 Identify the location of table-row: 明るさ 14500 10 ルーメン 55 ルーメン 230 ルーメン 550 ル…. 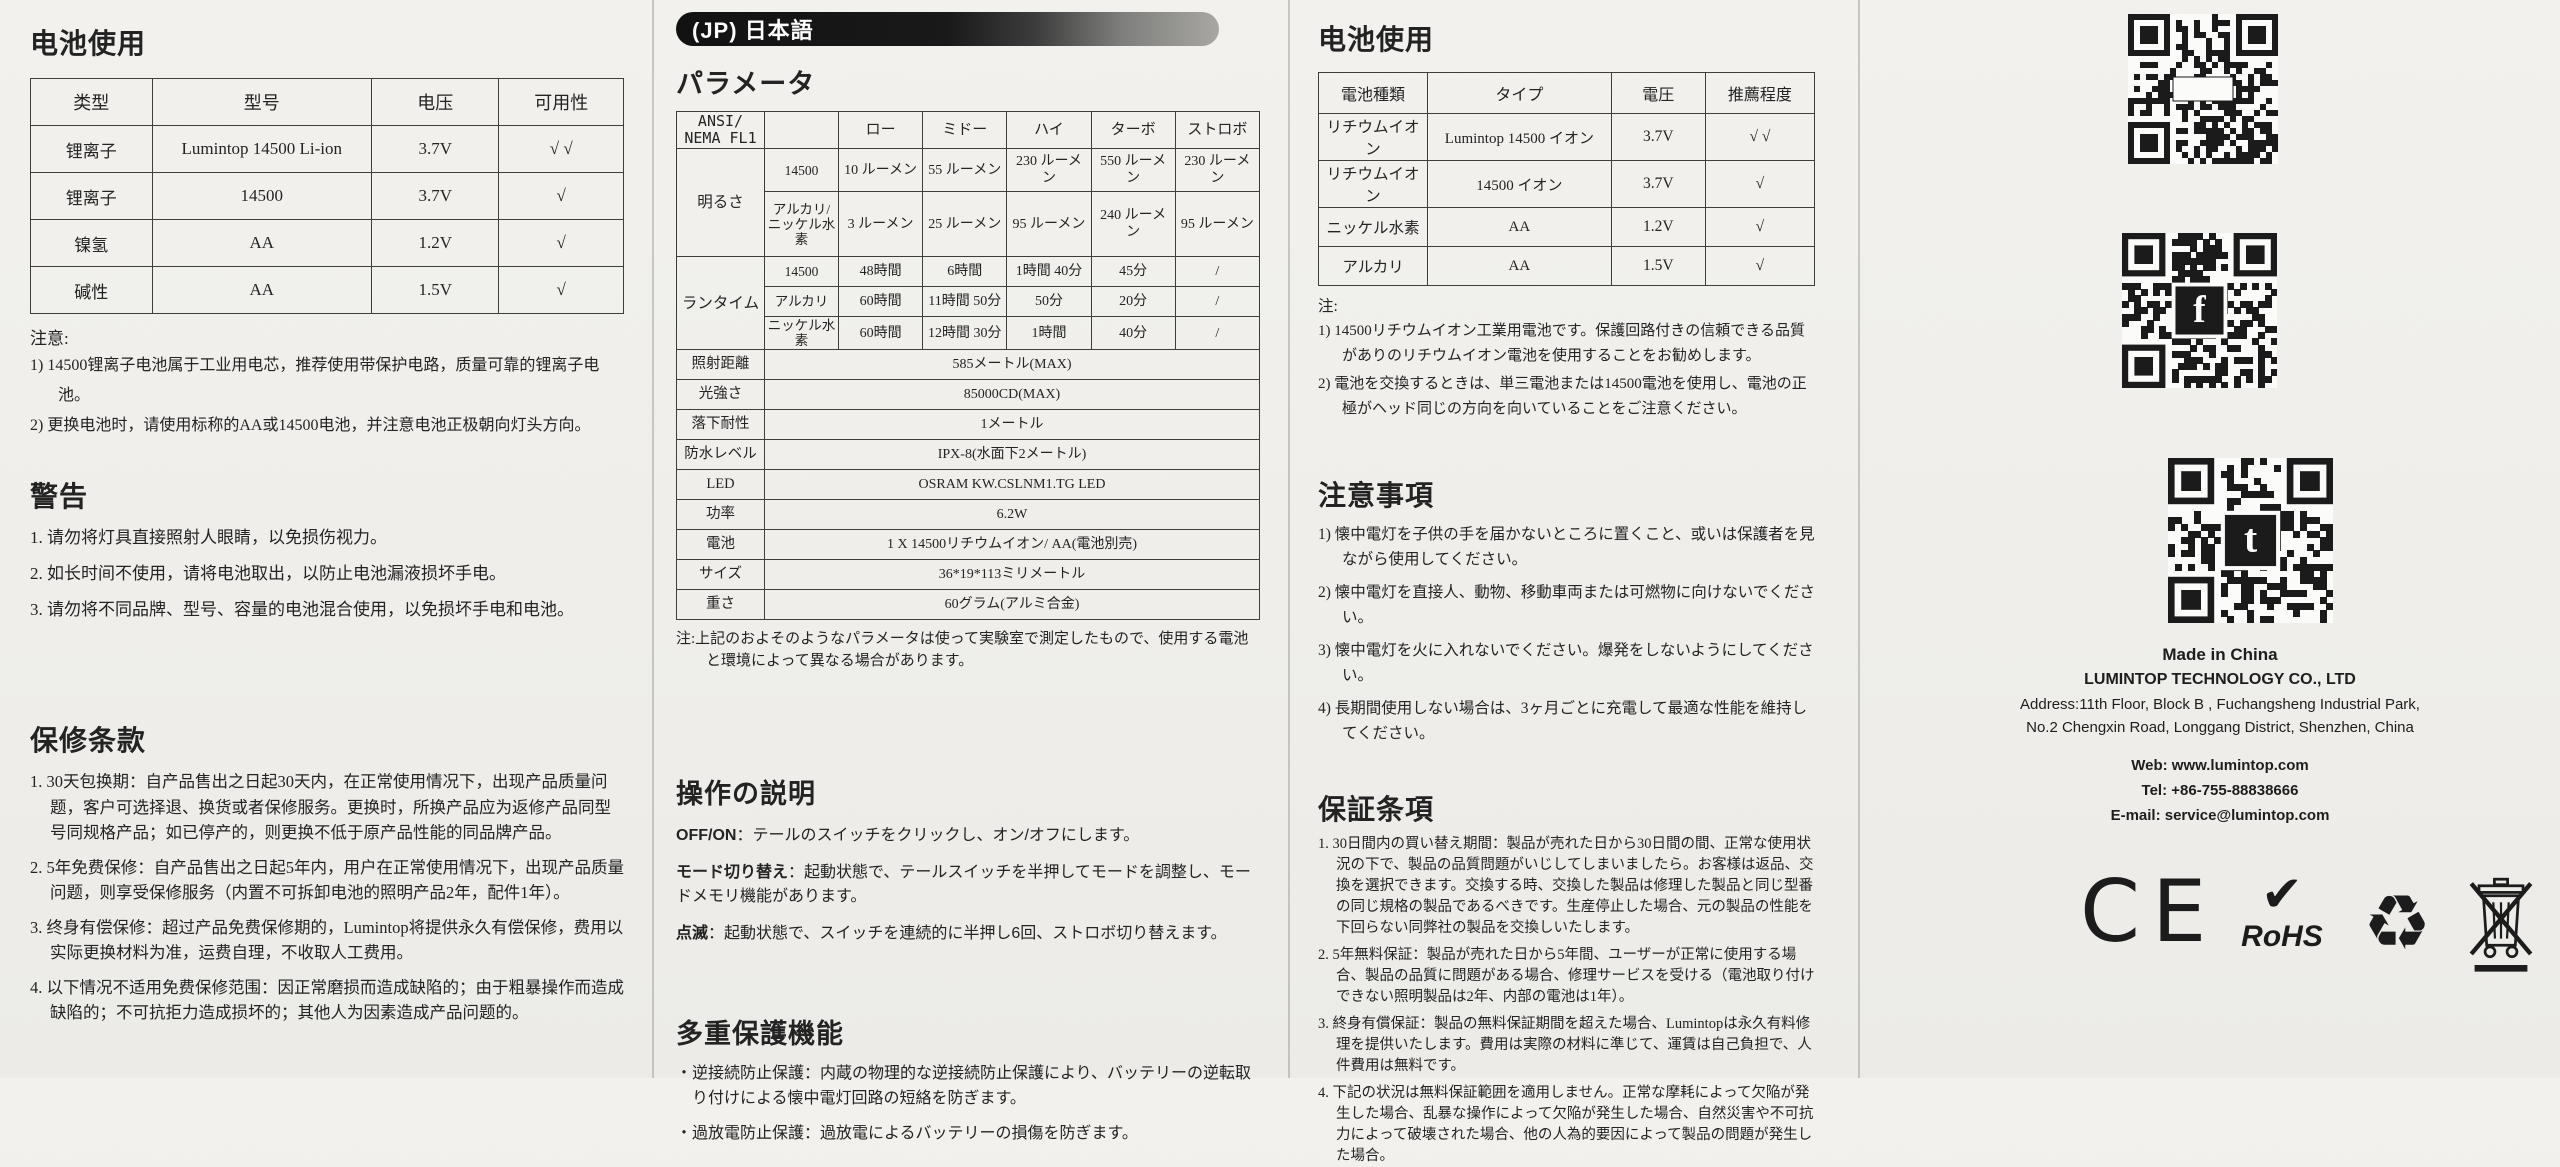
(968, 202).